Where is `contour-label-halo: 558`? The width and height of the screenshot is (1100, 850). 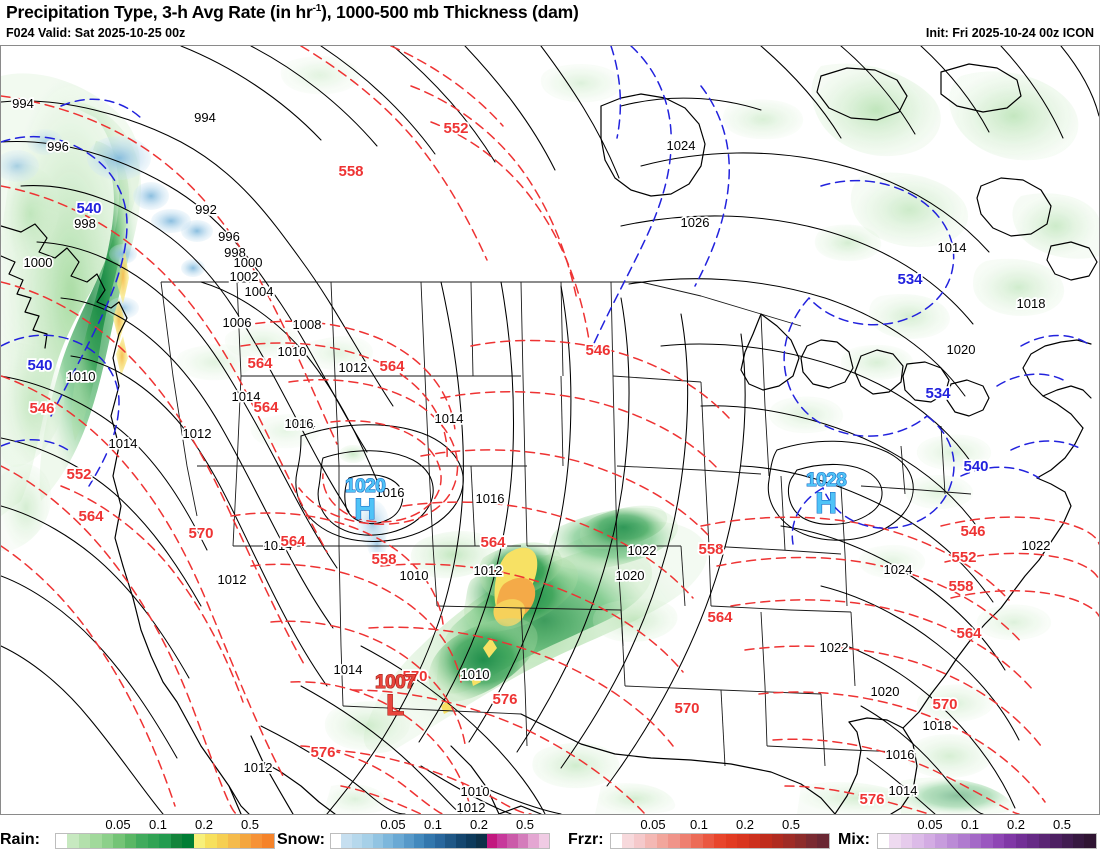
contour-label-halo: 558 is located at coordinates (350, 171).